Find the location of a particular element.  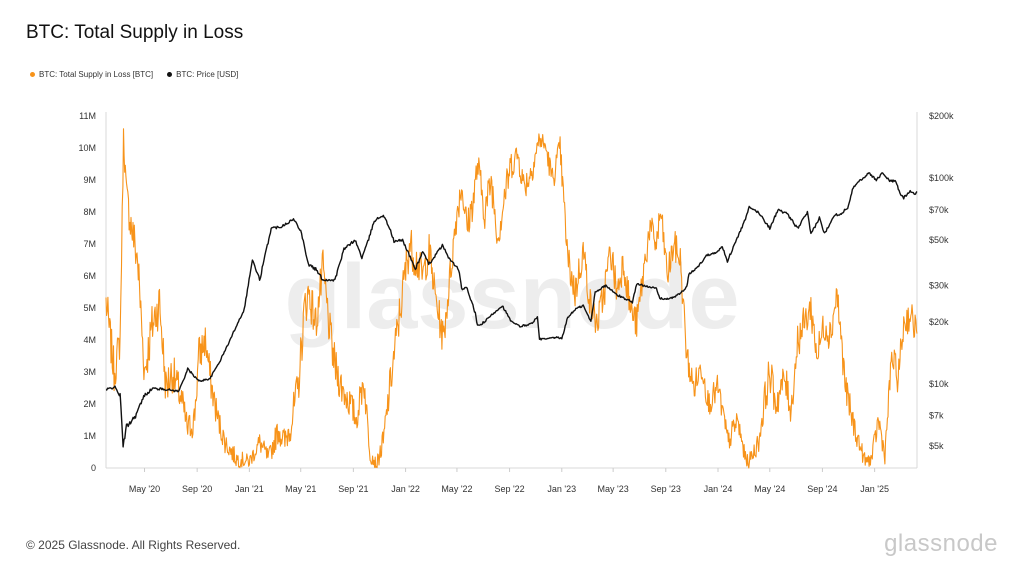

y-left-tick-label: 2M is located at coordinates (89, 404).